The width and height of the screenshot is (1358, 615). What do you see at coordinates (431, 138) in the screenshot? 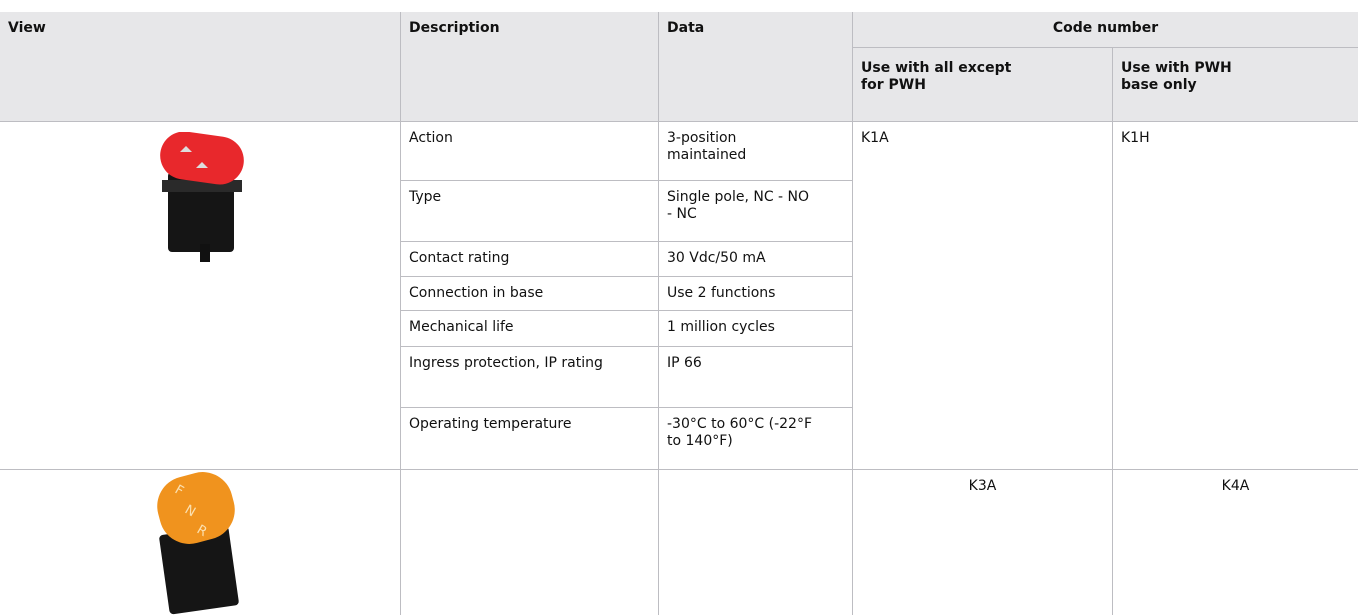
I see `cell-text: Action` at bounding box center [431, 138].